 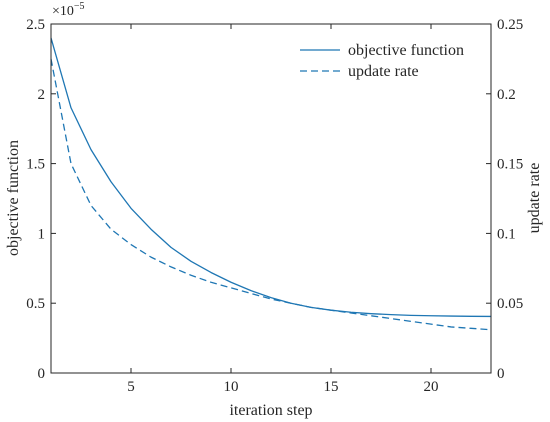 I want to click on y-axis-left-label: objective function, so click(x=13, y=198).